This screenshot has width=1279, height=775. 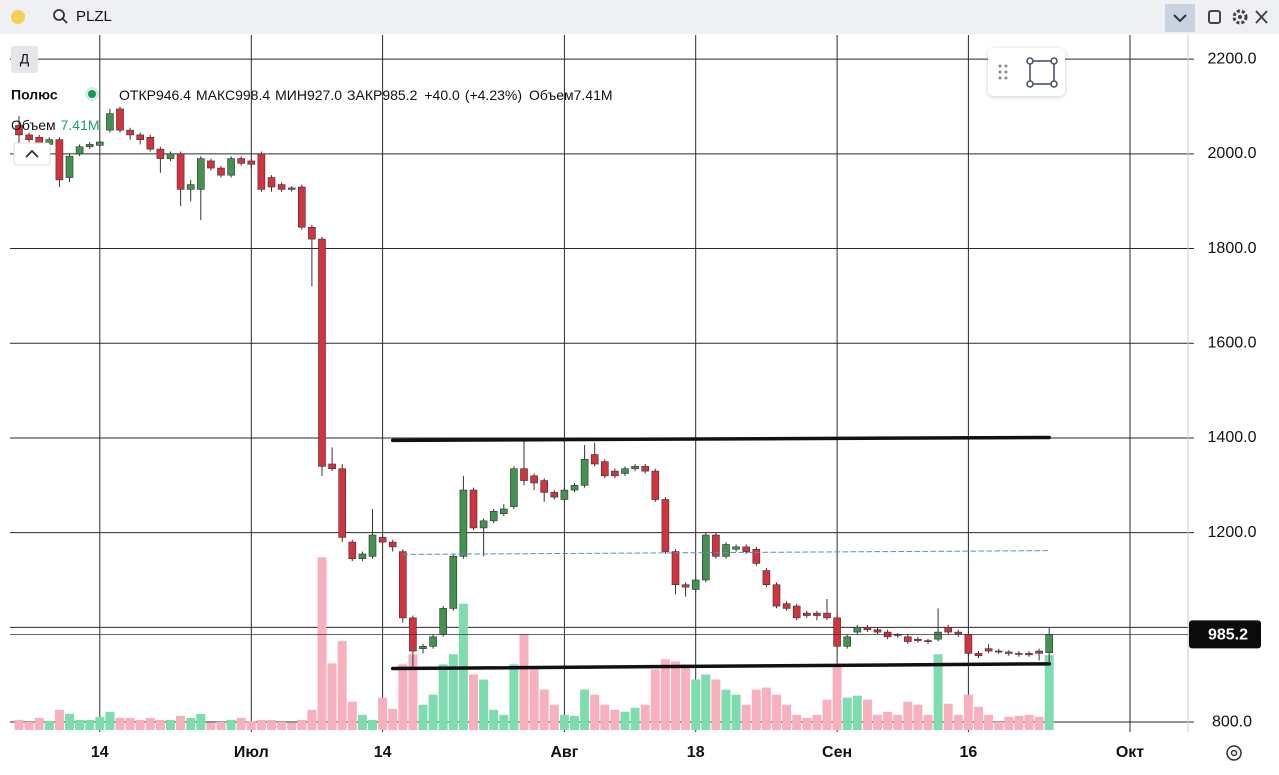 What do you see at coordinates (1003, 72) in the screenshot?
I see `drag-handle` at bounding box center [1003, 72].